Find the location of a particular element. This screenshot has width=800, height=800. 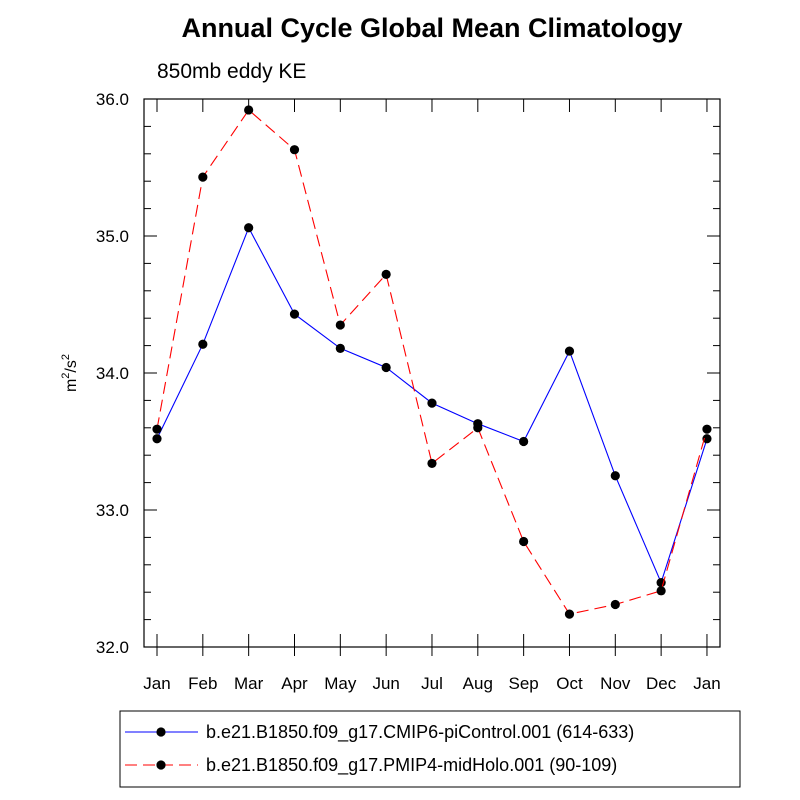

x-tick-label: Apr is located at coordinates (294, 683).